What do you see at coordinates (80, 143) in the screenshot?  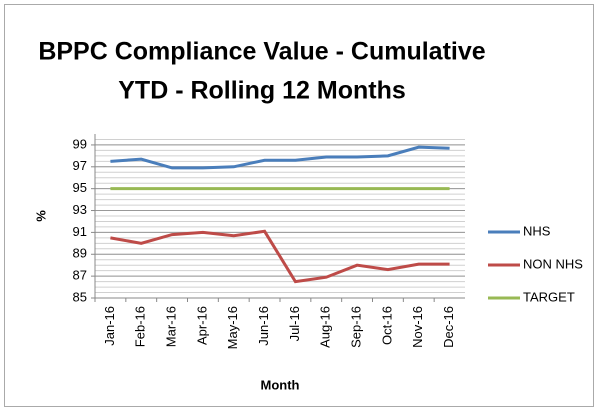 I see `y-tick-label: 99` at bounding box center [80, 143].